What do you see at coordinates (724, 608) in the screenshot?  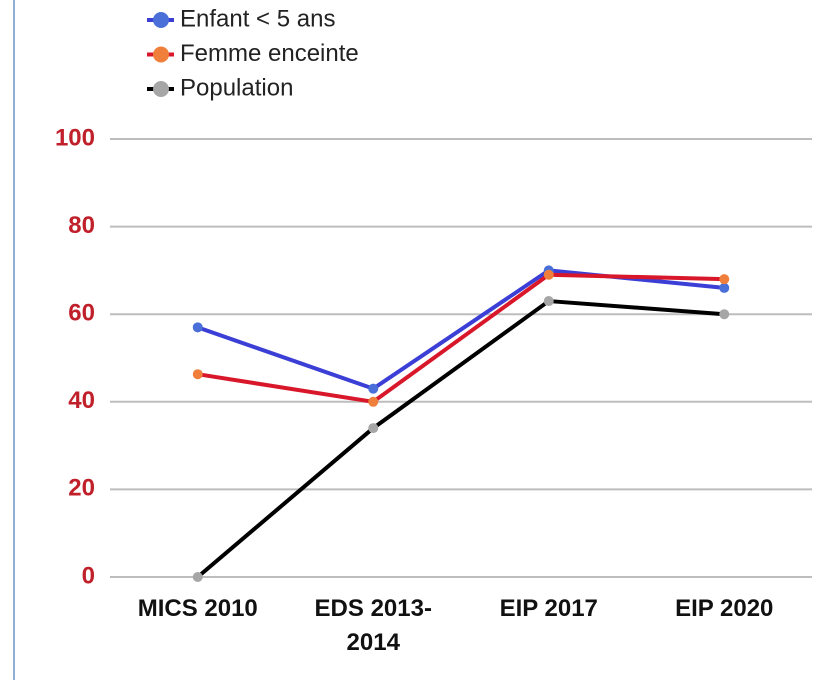 I see `x-tick-label: EIP 2020` at bounding box center [724, 608].